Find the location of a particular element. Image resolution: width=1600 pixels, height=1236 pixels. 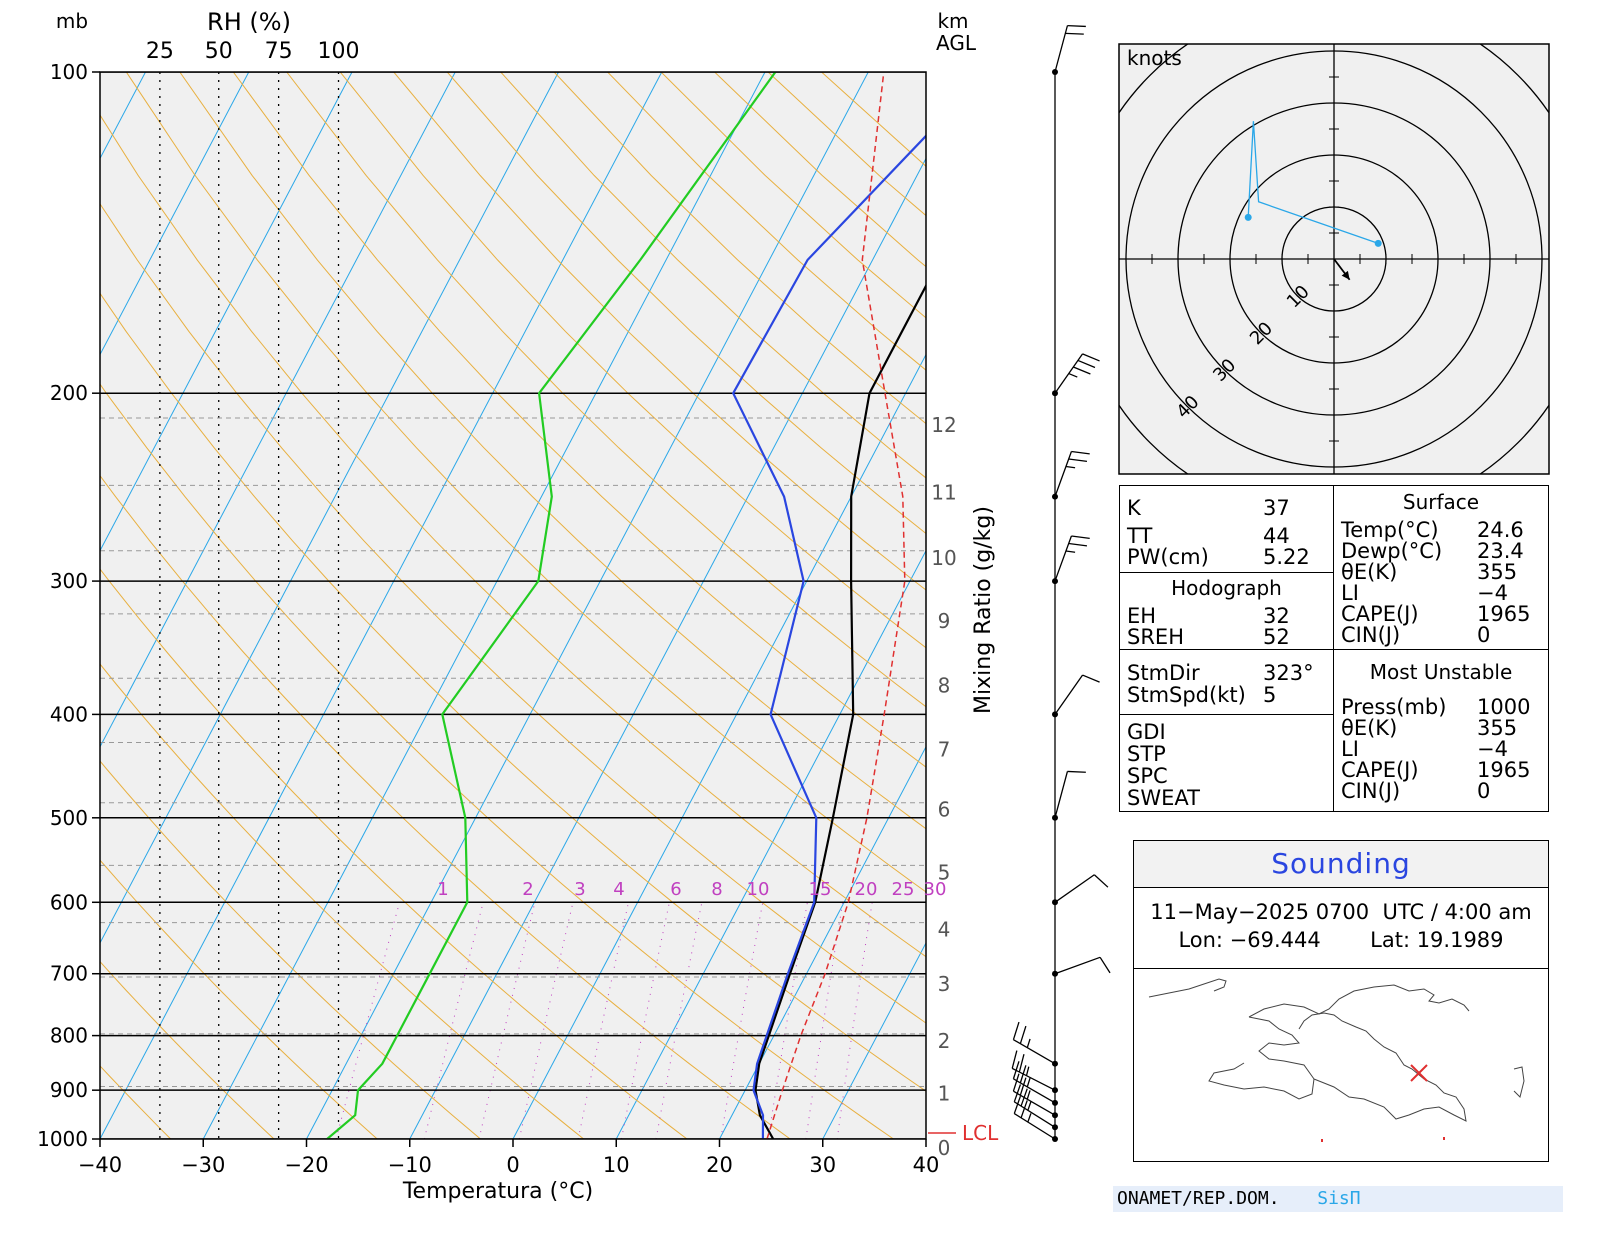

stmdir-value: 323° is located at coordinates (1288, 673).